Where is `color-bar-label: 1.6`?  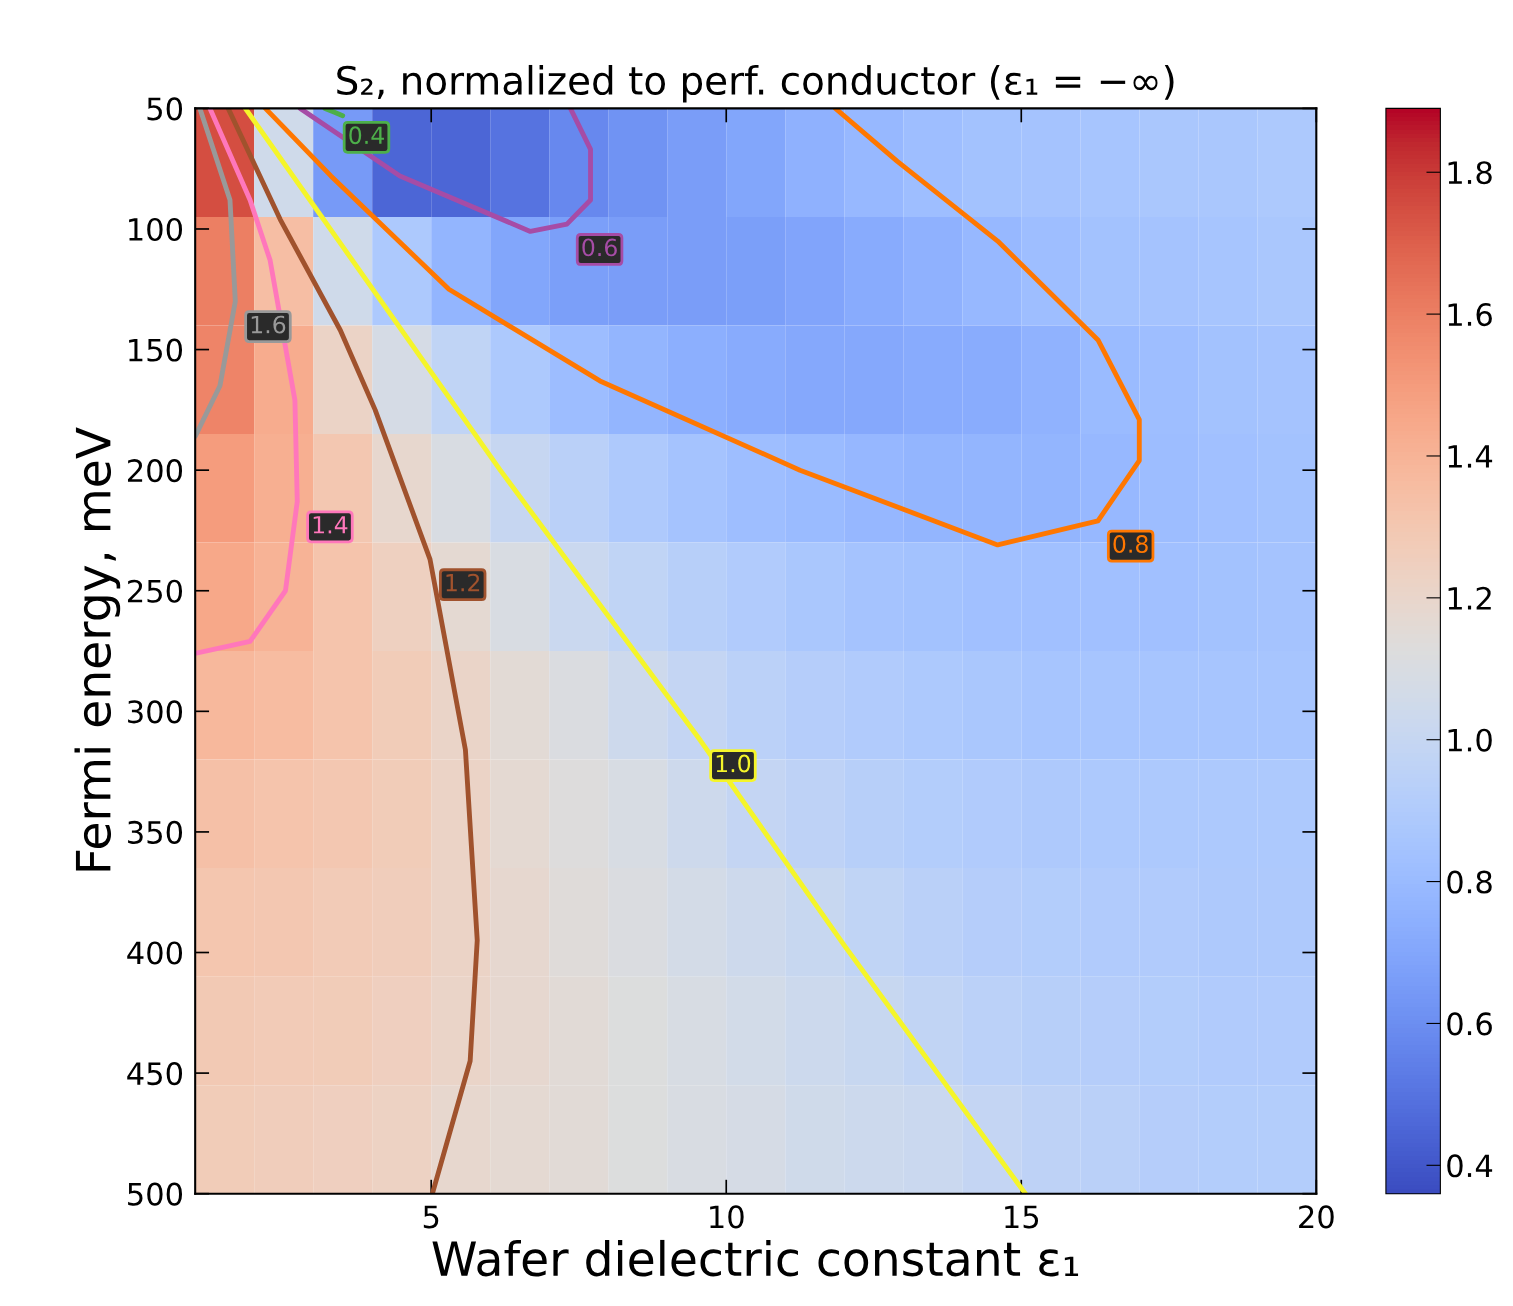 color-bar-label: 1.6 is located at coordinates (1470, 315).